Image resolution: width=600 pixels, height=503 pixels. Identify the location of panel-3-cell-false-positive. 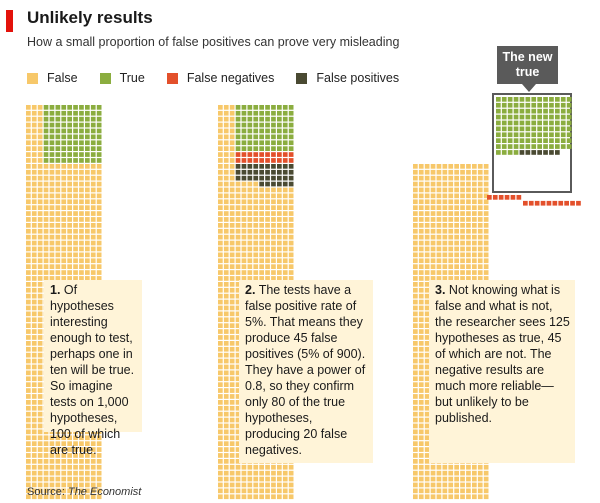
(534, 152).